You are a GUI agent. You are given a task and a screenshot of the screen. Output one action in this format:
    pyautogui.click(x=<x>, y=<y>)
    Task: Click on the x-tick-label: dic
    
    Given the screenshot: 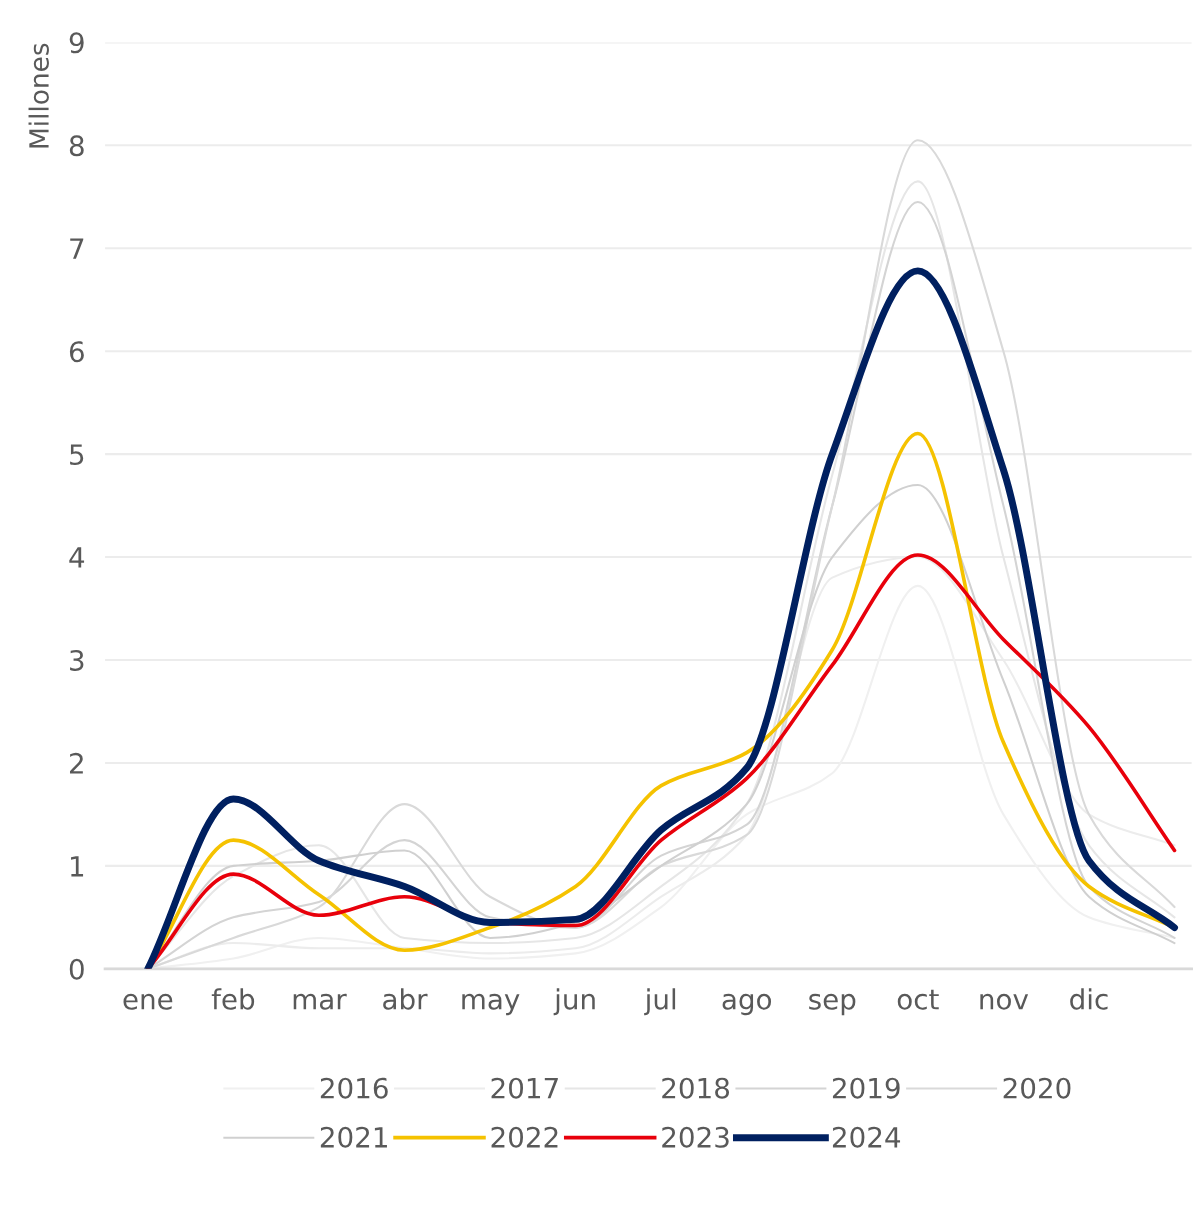 What is the action you would take?
    pyautogui.click(x=1089, y=999)
    